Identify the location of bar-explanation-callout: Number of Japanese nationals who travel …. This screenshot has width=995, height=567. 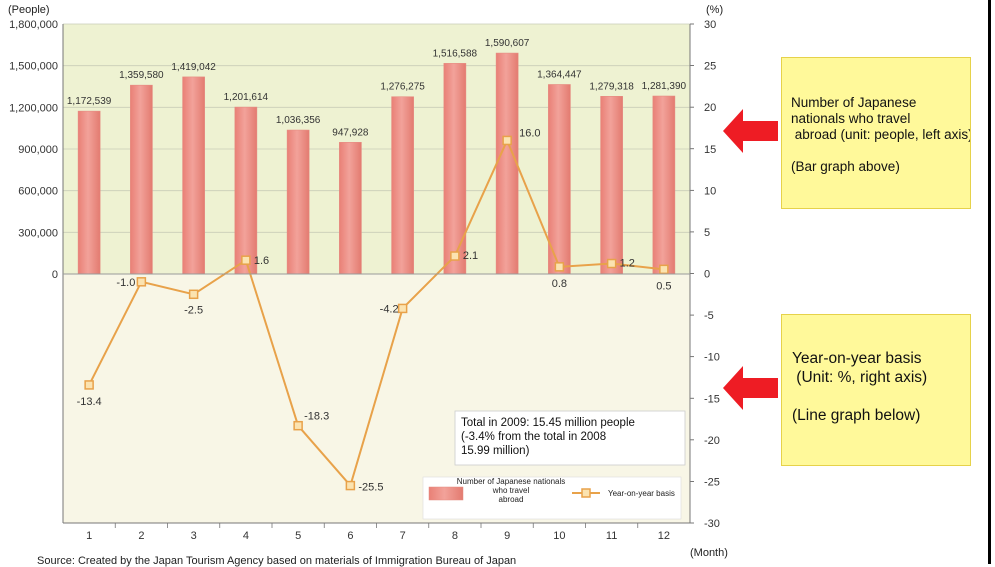
(876, 133).